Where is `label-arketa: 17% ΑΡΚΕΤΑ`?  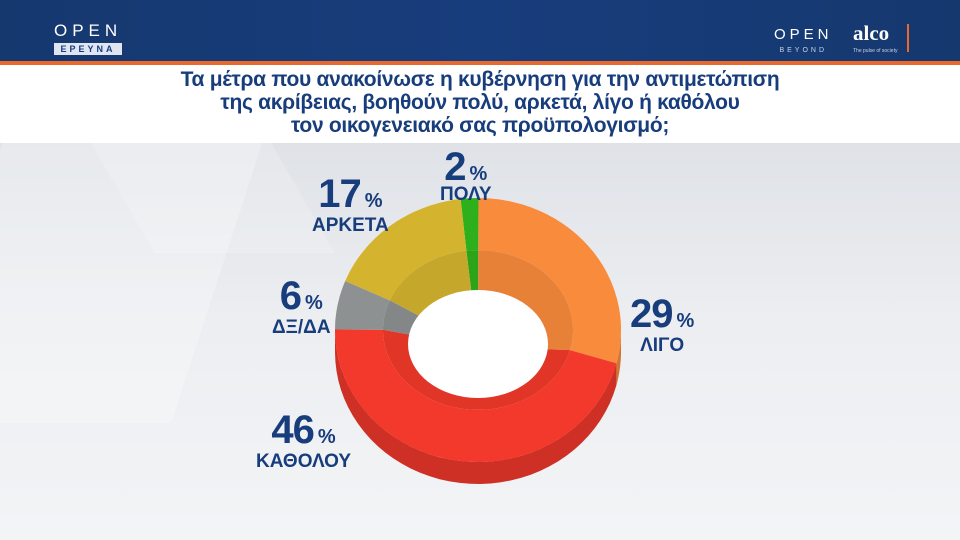 label-arketa: 17% ΑΡΚΕΤΑ is located at coordinates (350, 204).